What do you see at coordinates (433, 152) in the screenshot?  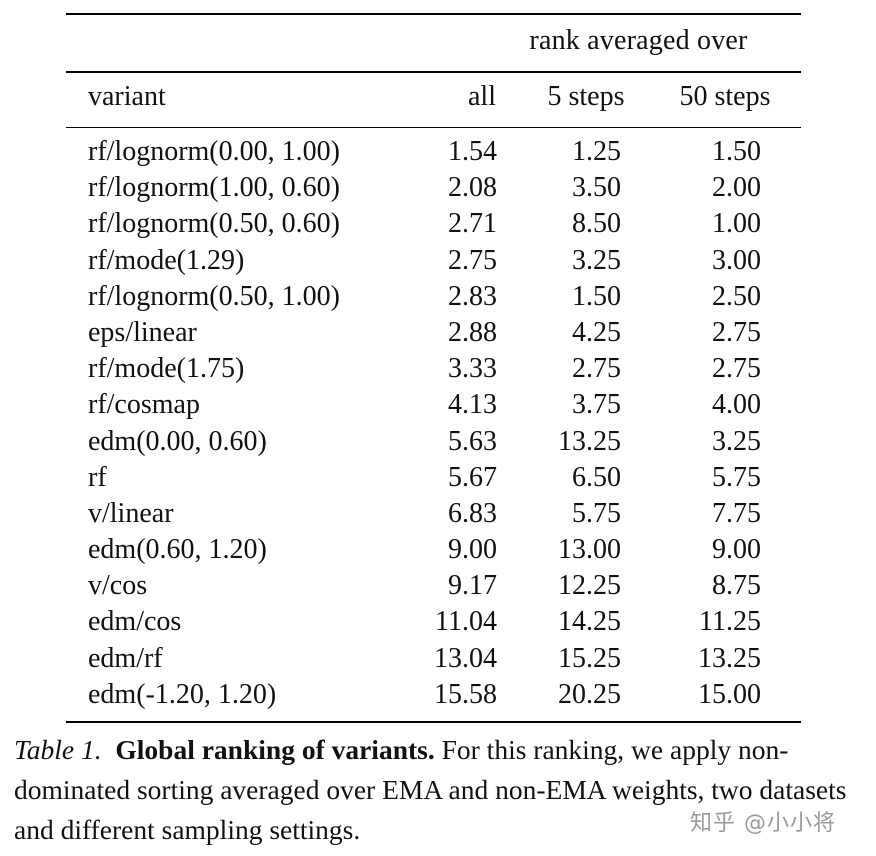 I see `table-row: rf/lognorm(0.00, 1.00) 1.54 1.25 1.50` at bounding box center [433, 152].